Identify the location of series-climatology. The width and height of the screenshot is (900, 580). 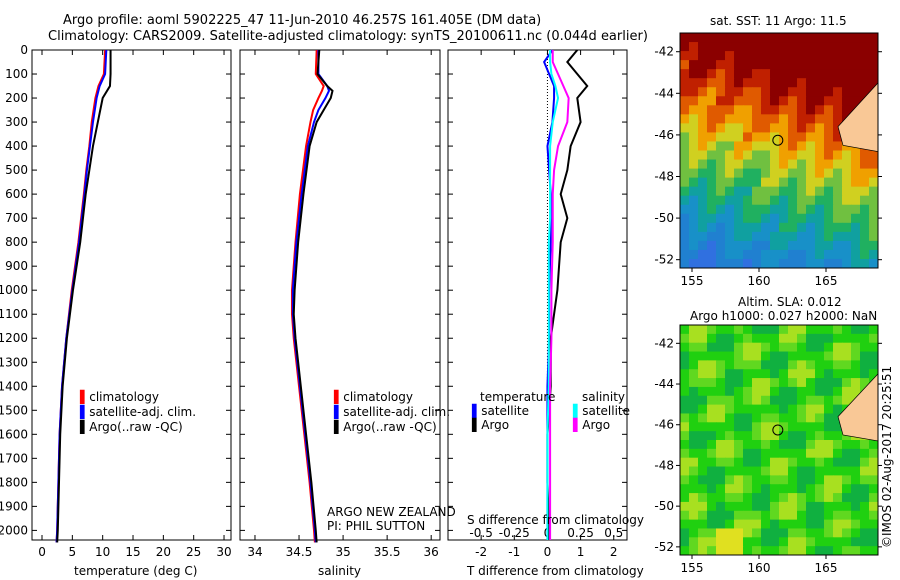
(307, 296).